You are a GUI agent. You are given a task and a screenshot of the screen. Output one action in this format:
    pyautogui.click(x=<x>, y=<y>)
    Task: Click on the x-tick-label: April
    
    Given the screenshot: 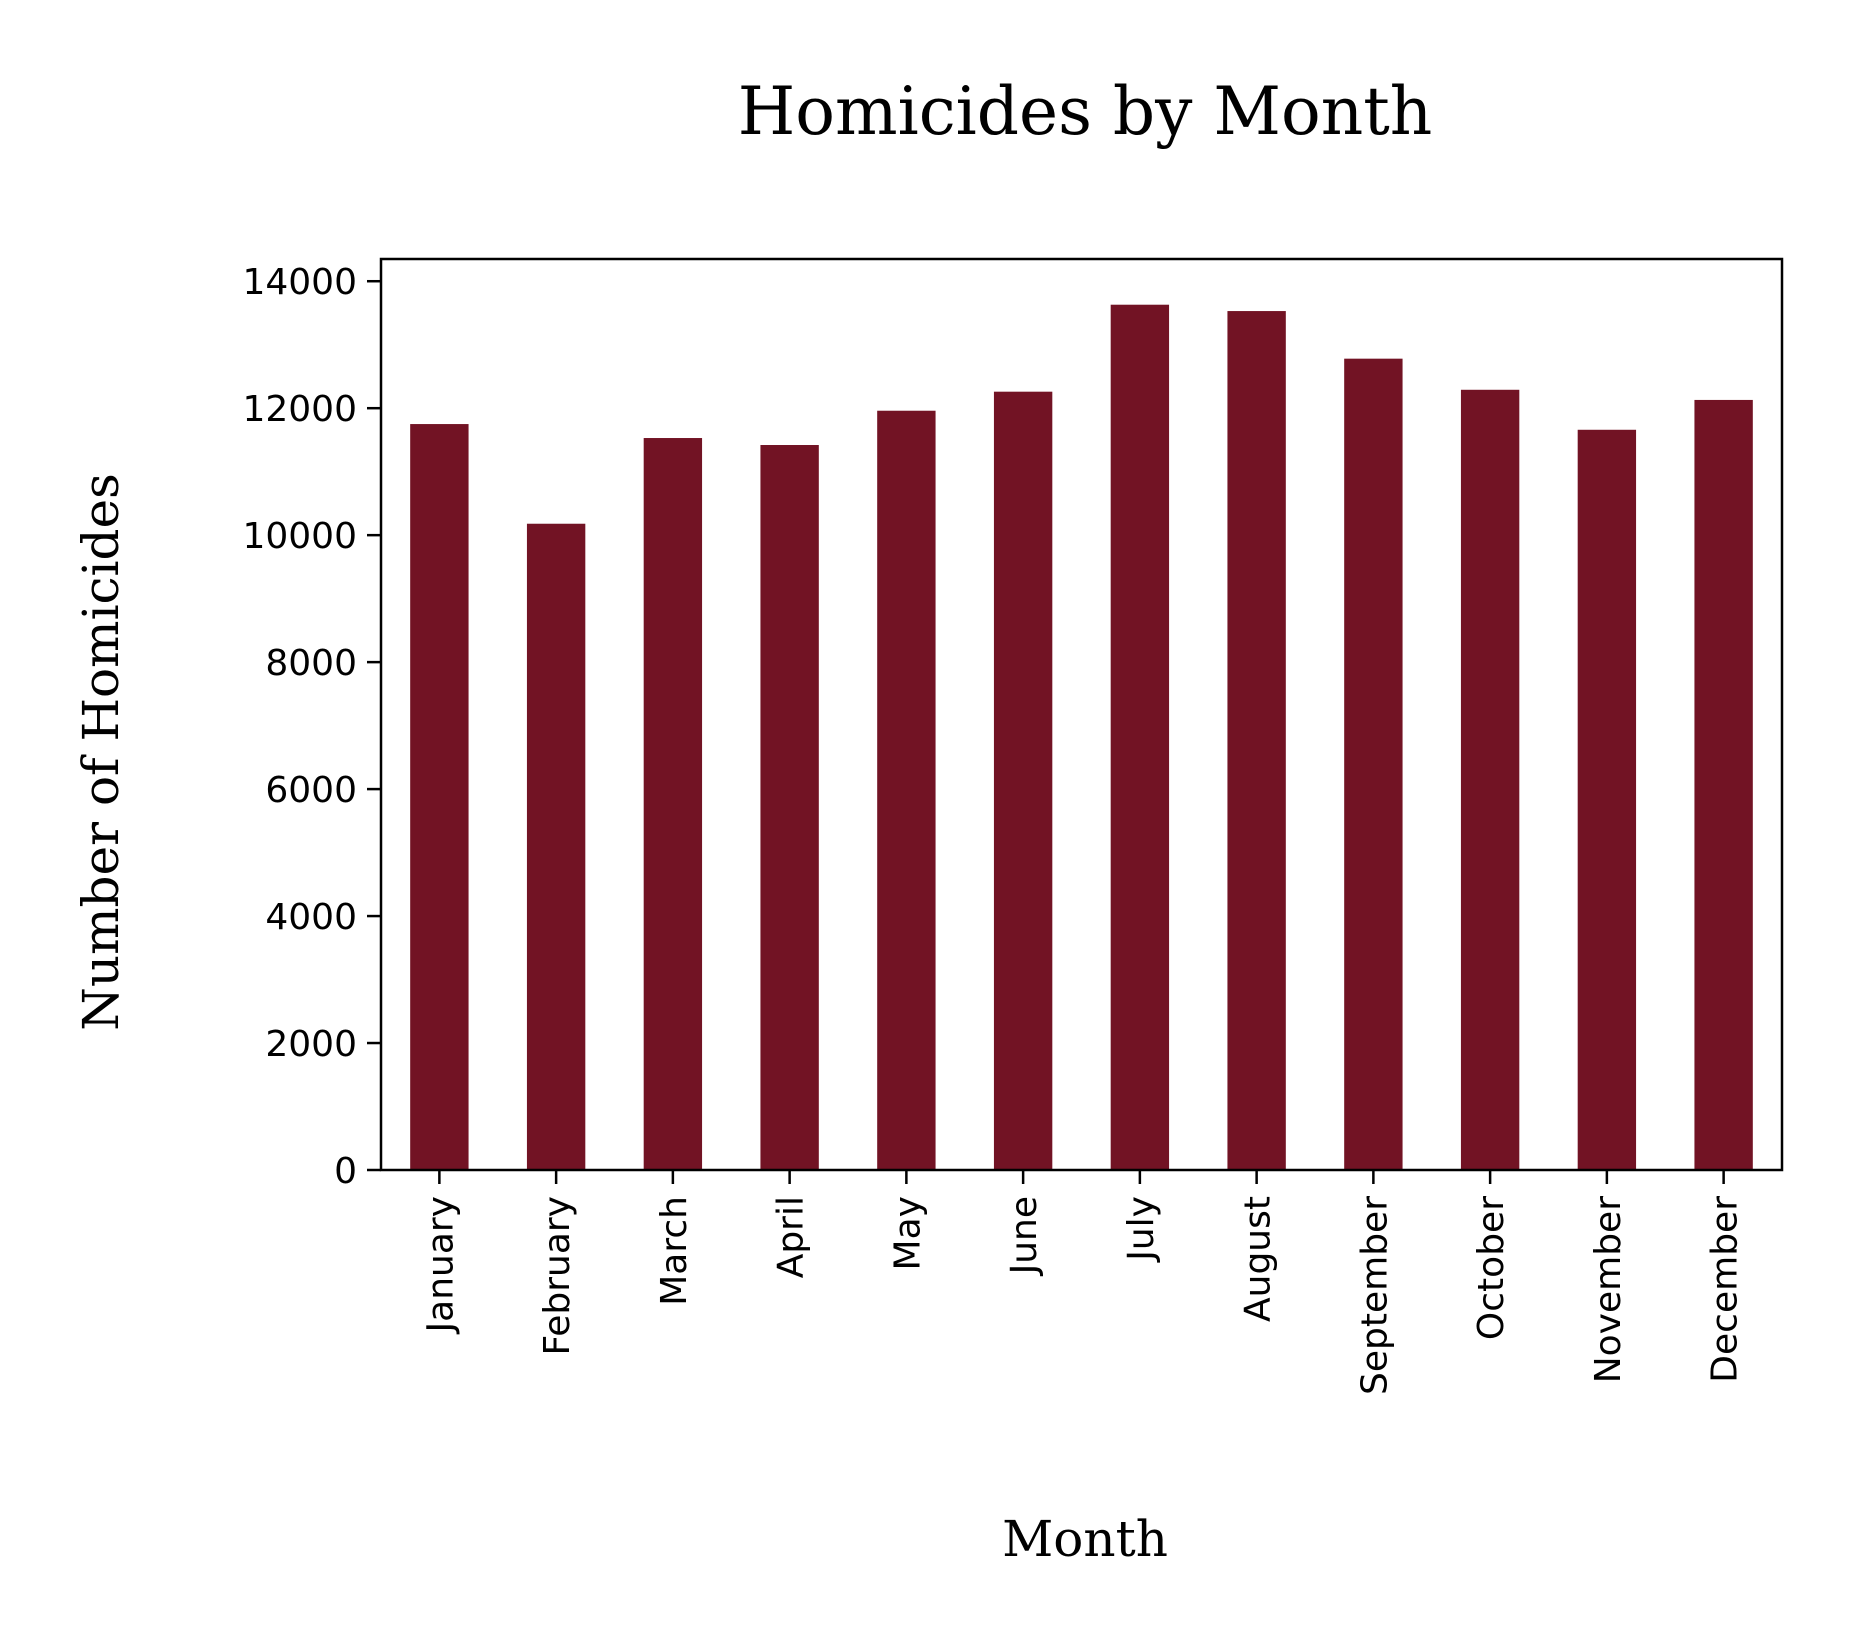 What is the action you would take?
    pyautogui.click(x=791, y=1237)
    